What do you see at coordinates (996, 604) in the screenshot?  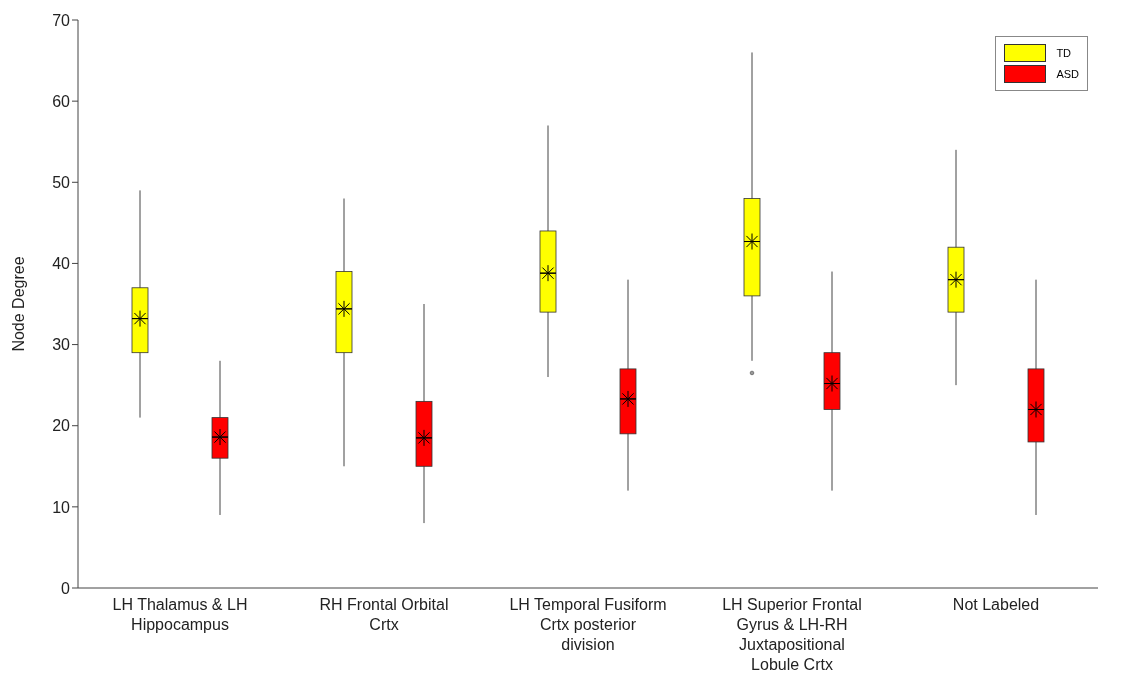 I see `x-tick-label: Not Labeled` at bounding box center [996, 604].